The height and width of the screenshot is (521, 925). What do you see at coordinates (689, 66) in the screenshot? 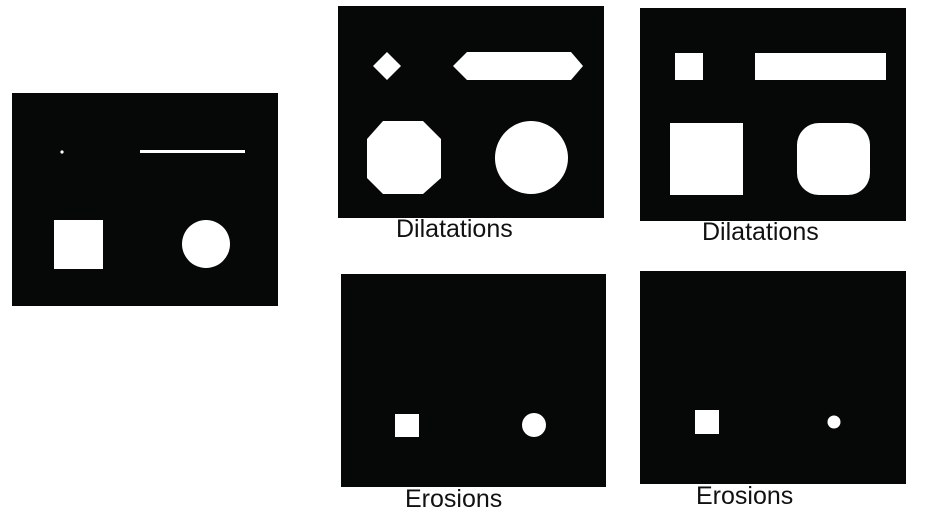
I see `dilated-dot-square` at bounding box center [689, 66].